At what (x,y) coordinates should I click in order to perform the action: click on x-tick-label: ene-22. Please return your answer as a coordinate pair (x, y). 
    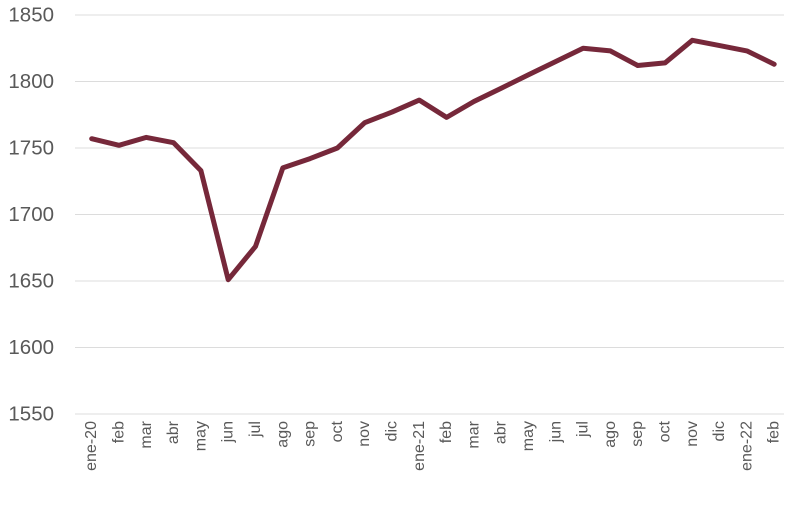
    Looking at the image, I should click on (746, 446).